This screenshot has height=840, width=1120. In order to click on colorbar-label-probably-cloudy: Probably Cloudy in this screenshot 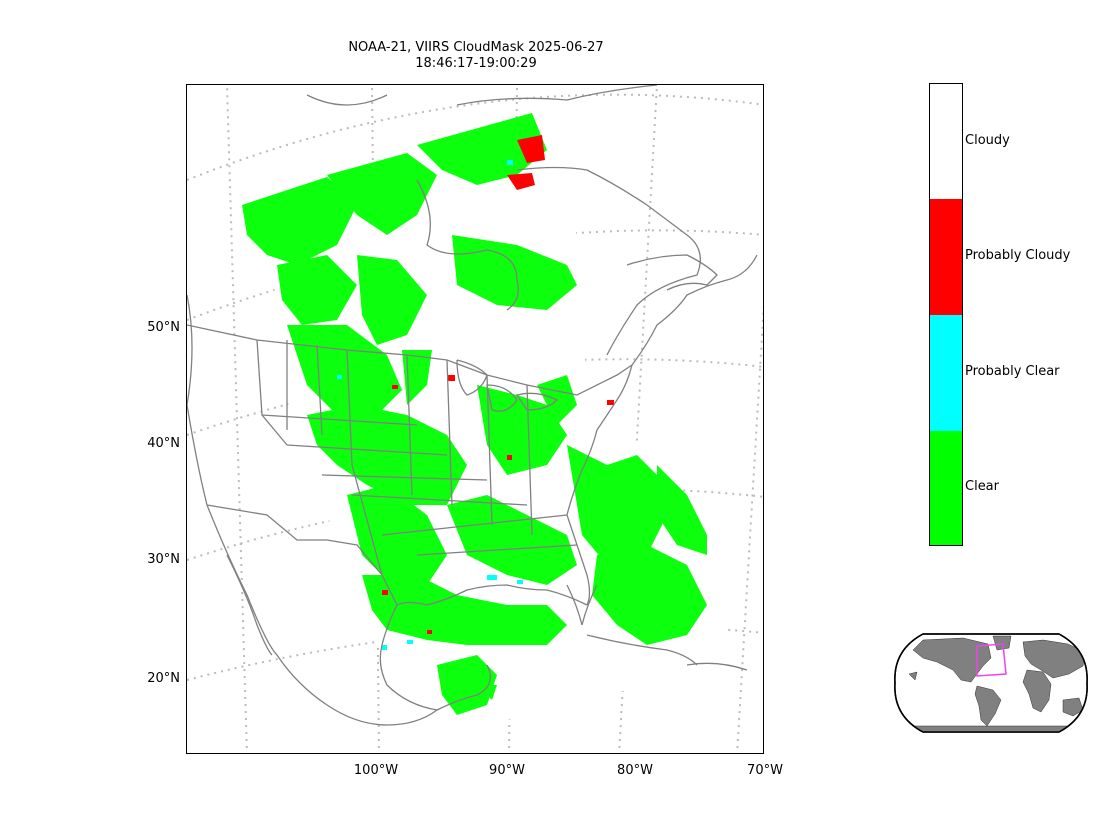, I will do `click(1018, 255)`.